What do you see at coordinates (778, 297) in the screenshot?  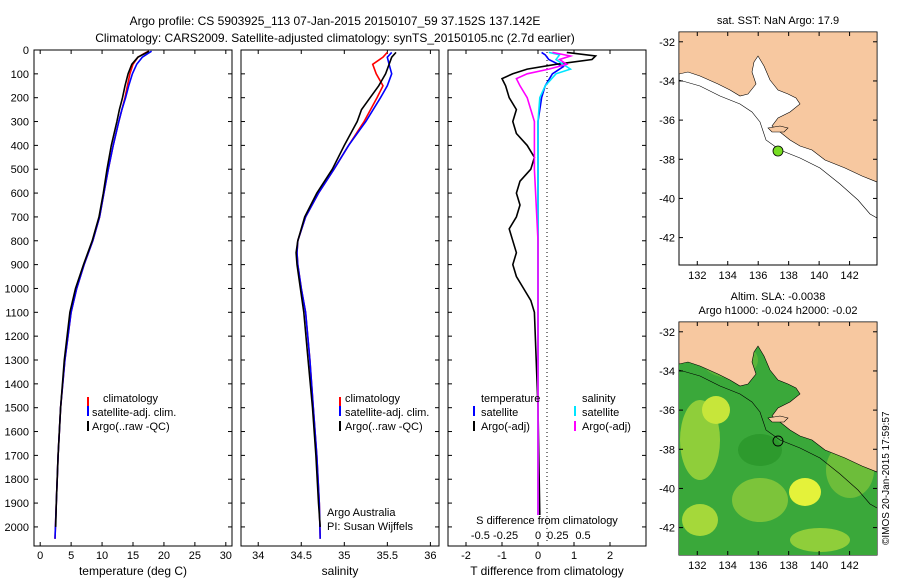 I see `sla-map-title-line1: Altim. SLA: -0.0038` at bounding box center [778, 297].